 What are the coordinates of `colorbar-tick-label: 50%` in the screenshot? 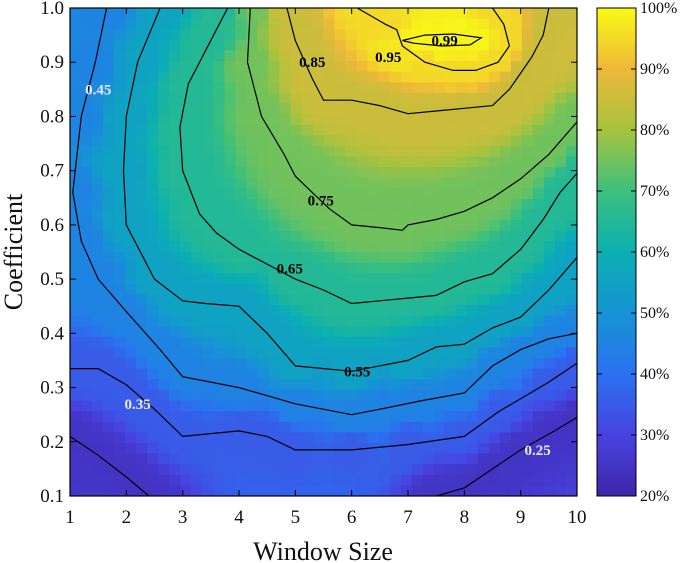 It's located at (654, 313).